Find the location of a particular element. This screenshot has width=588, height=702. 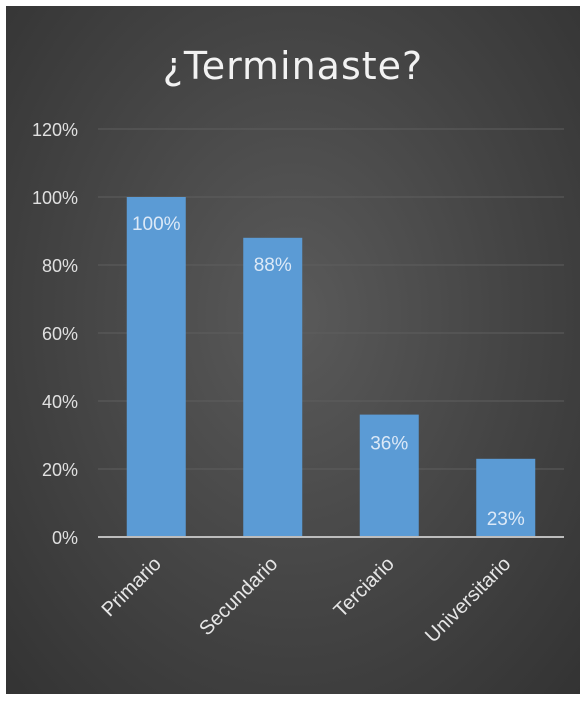

y-tick-label: 80% is located at coordinates (60, 266).